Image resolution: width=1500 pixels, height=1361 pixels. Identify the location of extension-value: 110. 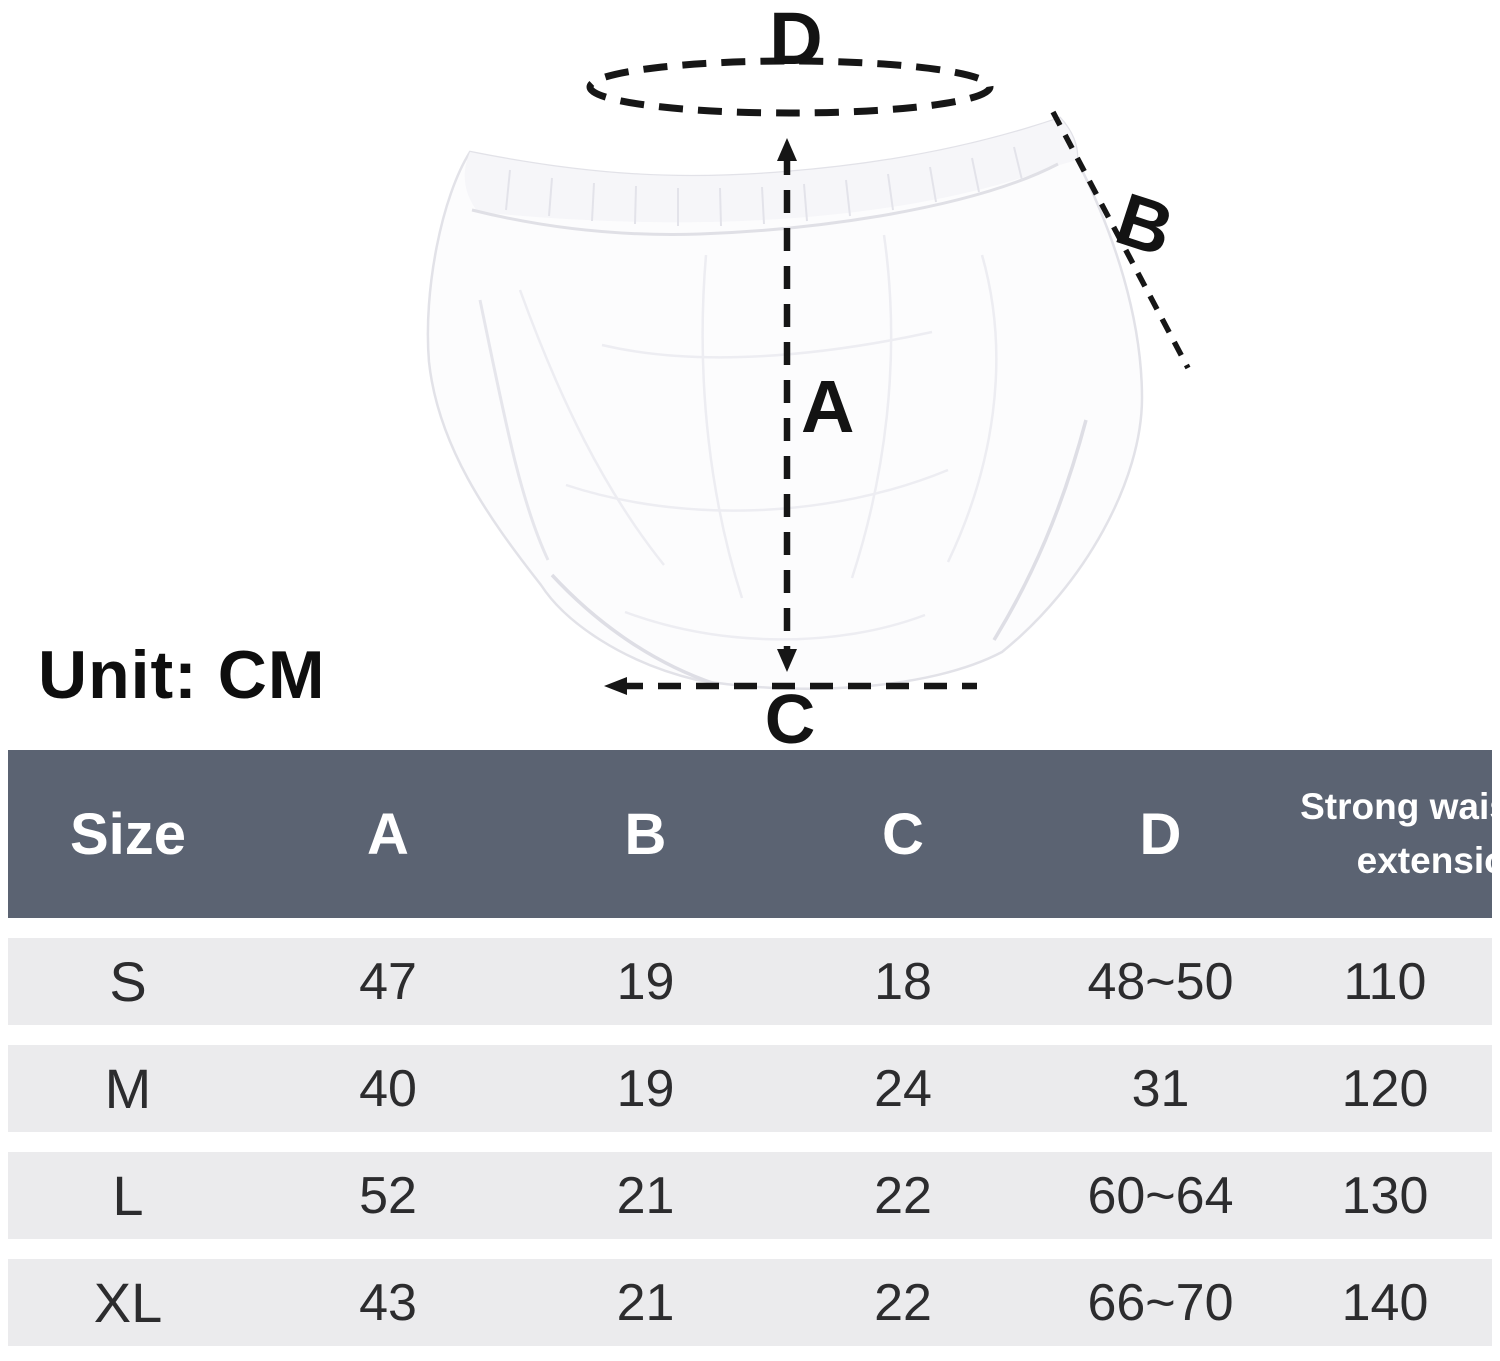
(1385, 981).